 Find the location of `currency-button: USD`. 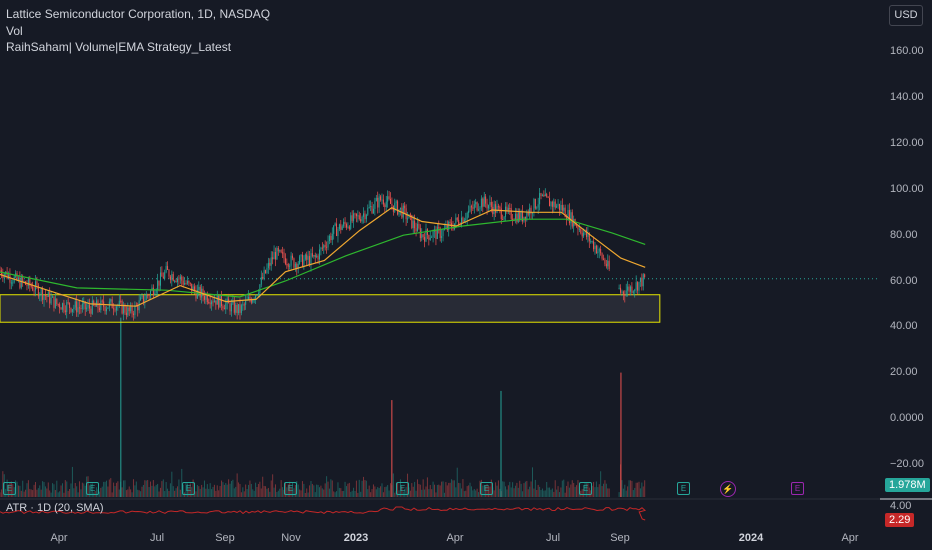

currency-button: USD is located at coordinates (906, 15).